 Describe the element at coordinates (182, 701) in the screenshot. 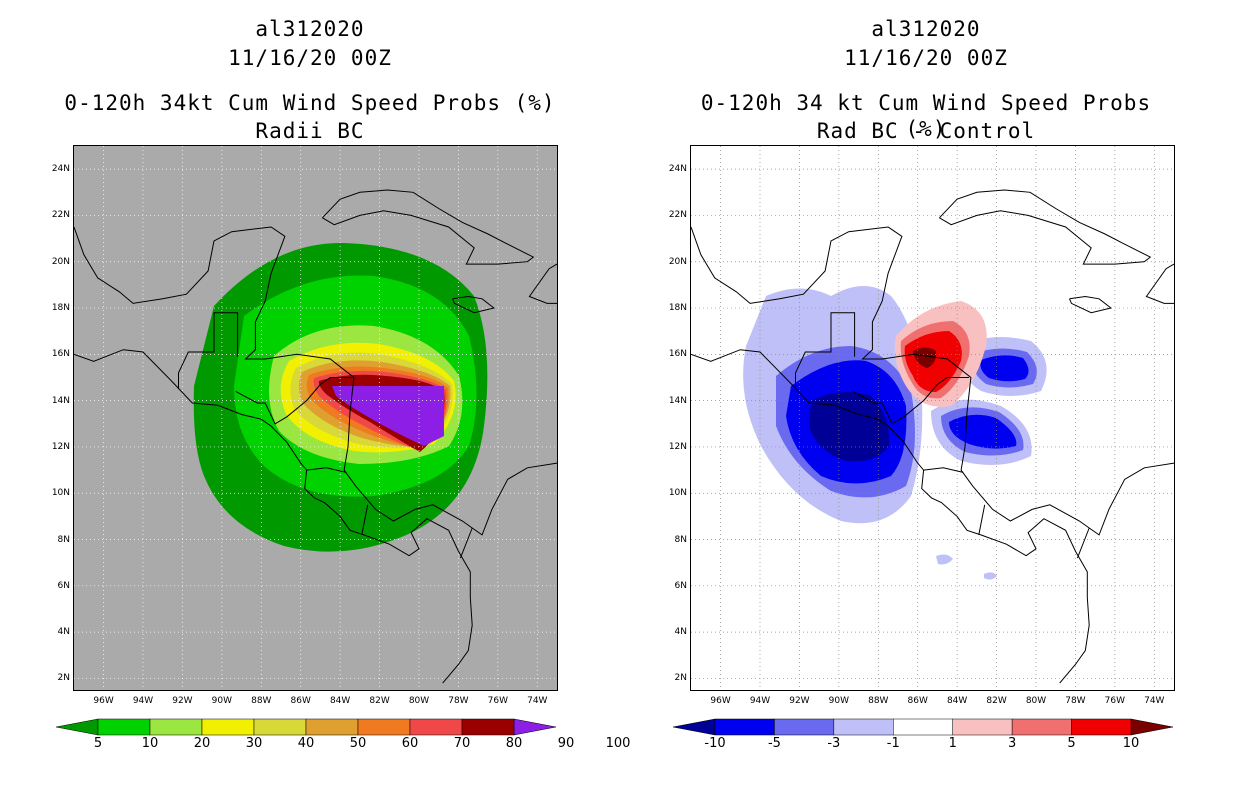

I see `lon-tick-label: 92W` at that location.